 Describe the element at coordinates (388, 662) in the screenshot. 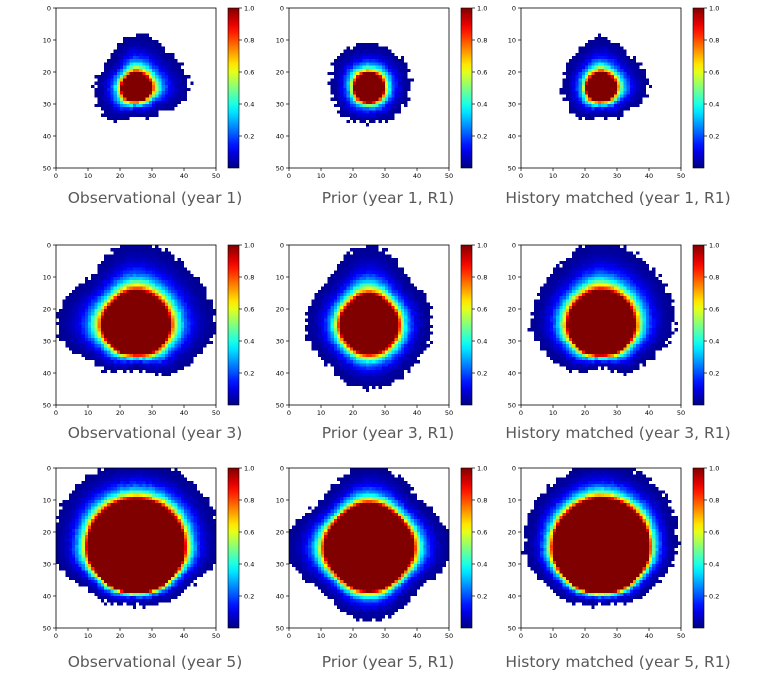

I see `panel-title: Prior (year 5, R1)` at that location.